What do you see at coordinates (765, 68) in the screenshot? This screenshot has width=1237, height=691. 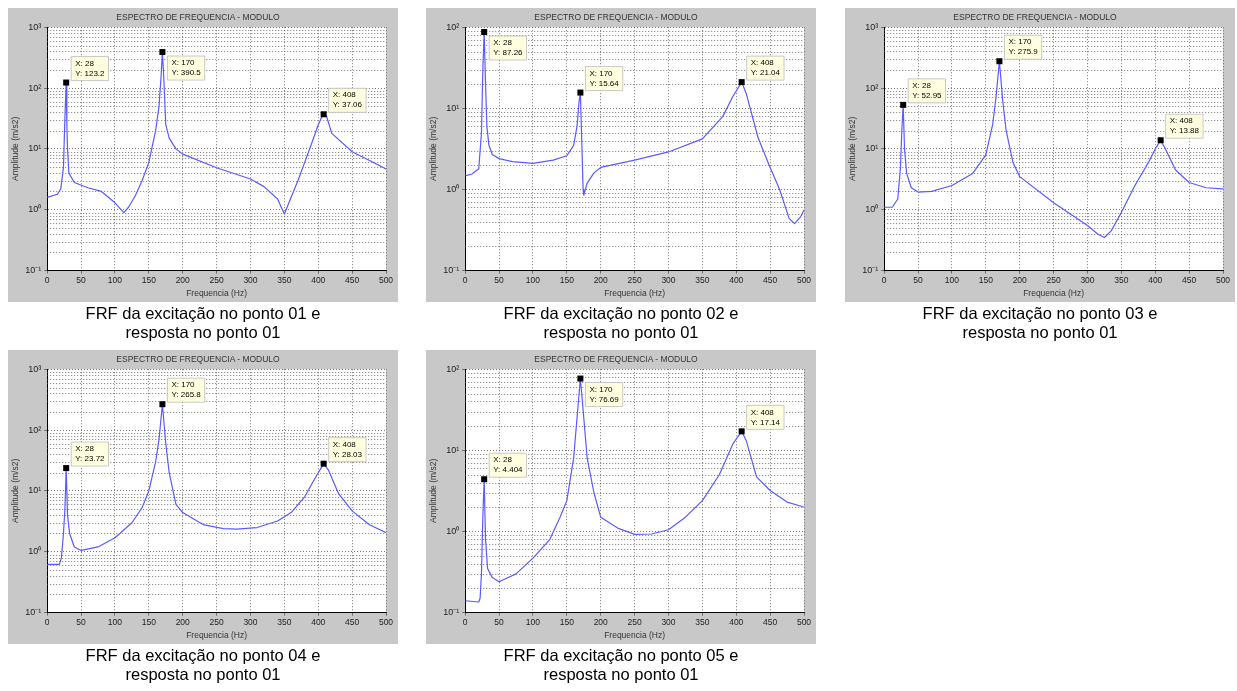 I see `annotation: X: 408 Y: 21.04` at bounding box center [765, 68].